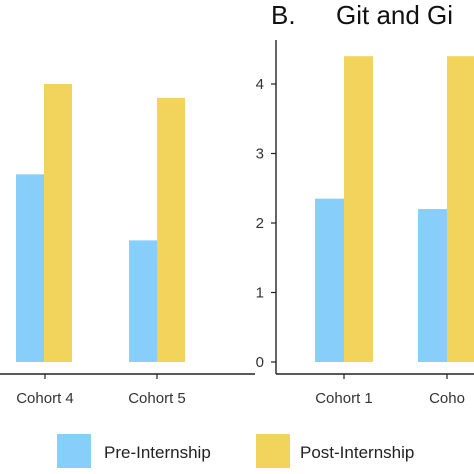 Image resolution: width=474 pixels, height=474 pixels. I want to click on x-tick-label-a-0: Cohort 4, so click(45, 398).